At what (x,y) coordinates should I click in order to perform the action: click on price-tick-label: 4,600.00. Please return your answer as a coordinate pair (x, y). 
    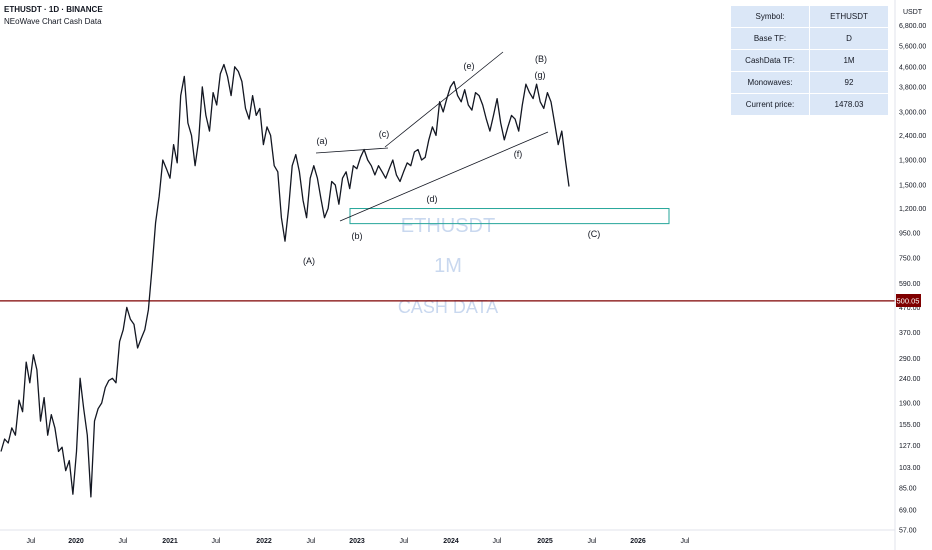
    Looking at the image, I should click on (912, 67).